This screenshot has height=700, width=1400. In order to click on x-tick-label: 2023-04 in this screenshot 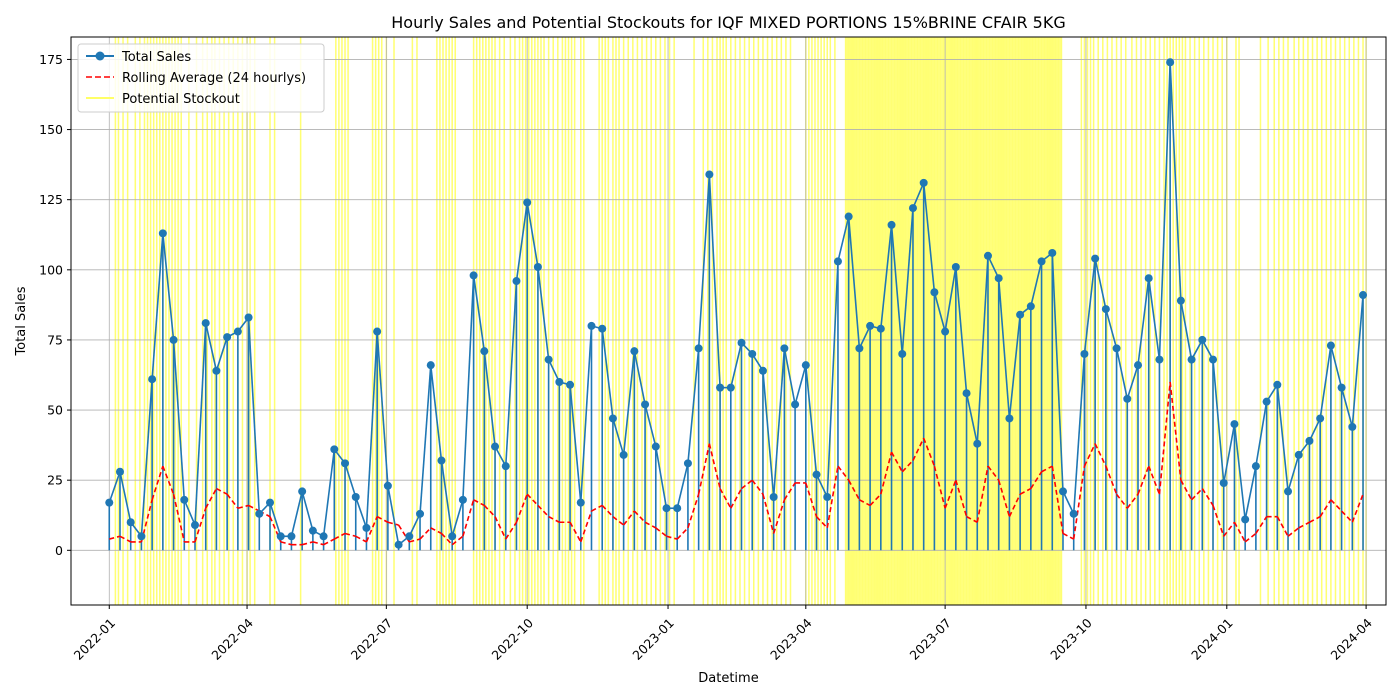, I will do `click(791, 639)`.